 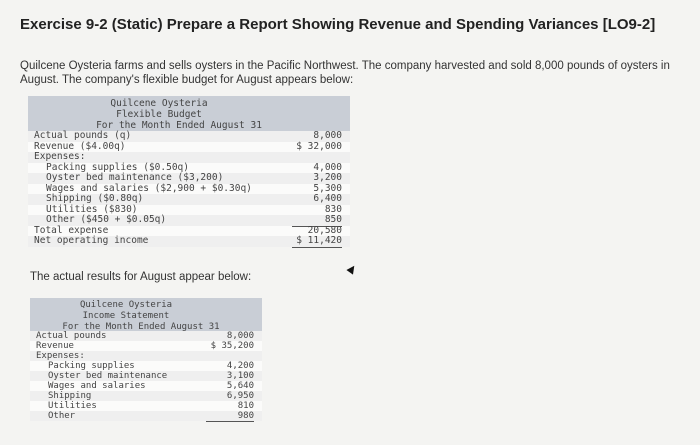 I want to click on row-value: 4,000, so click(x=327, y=167).